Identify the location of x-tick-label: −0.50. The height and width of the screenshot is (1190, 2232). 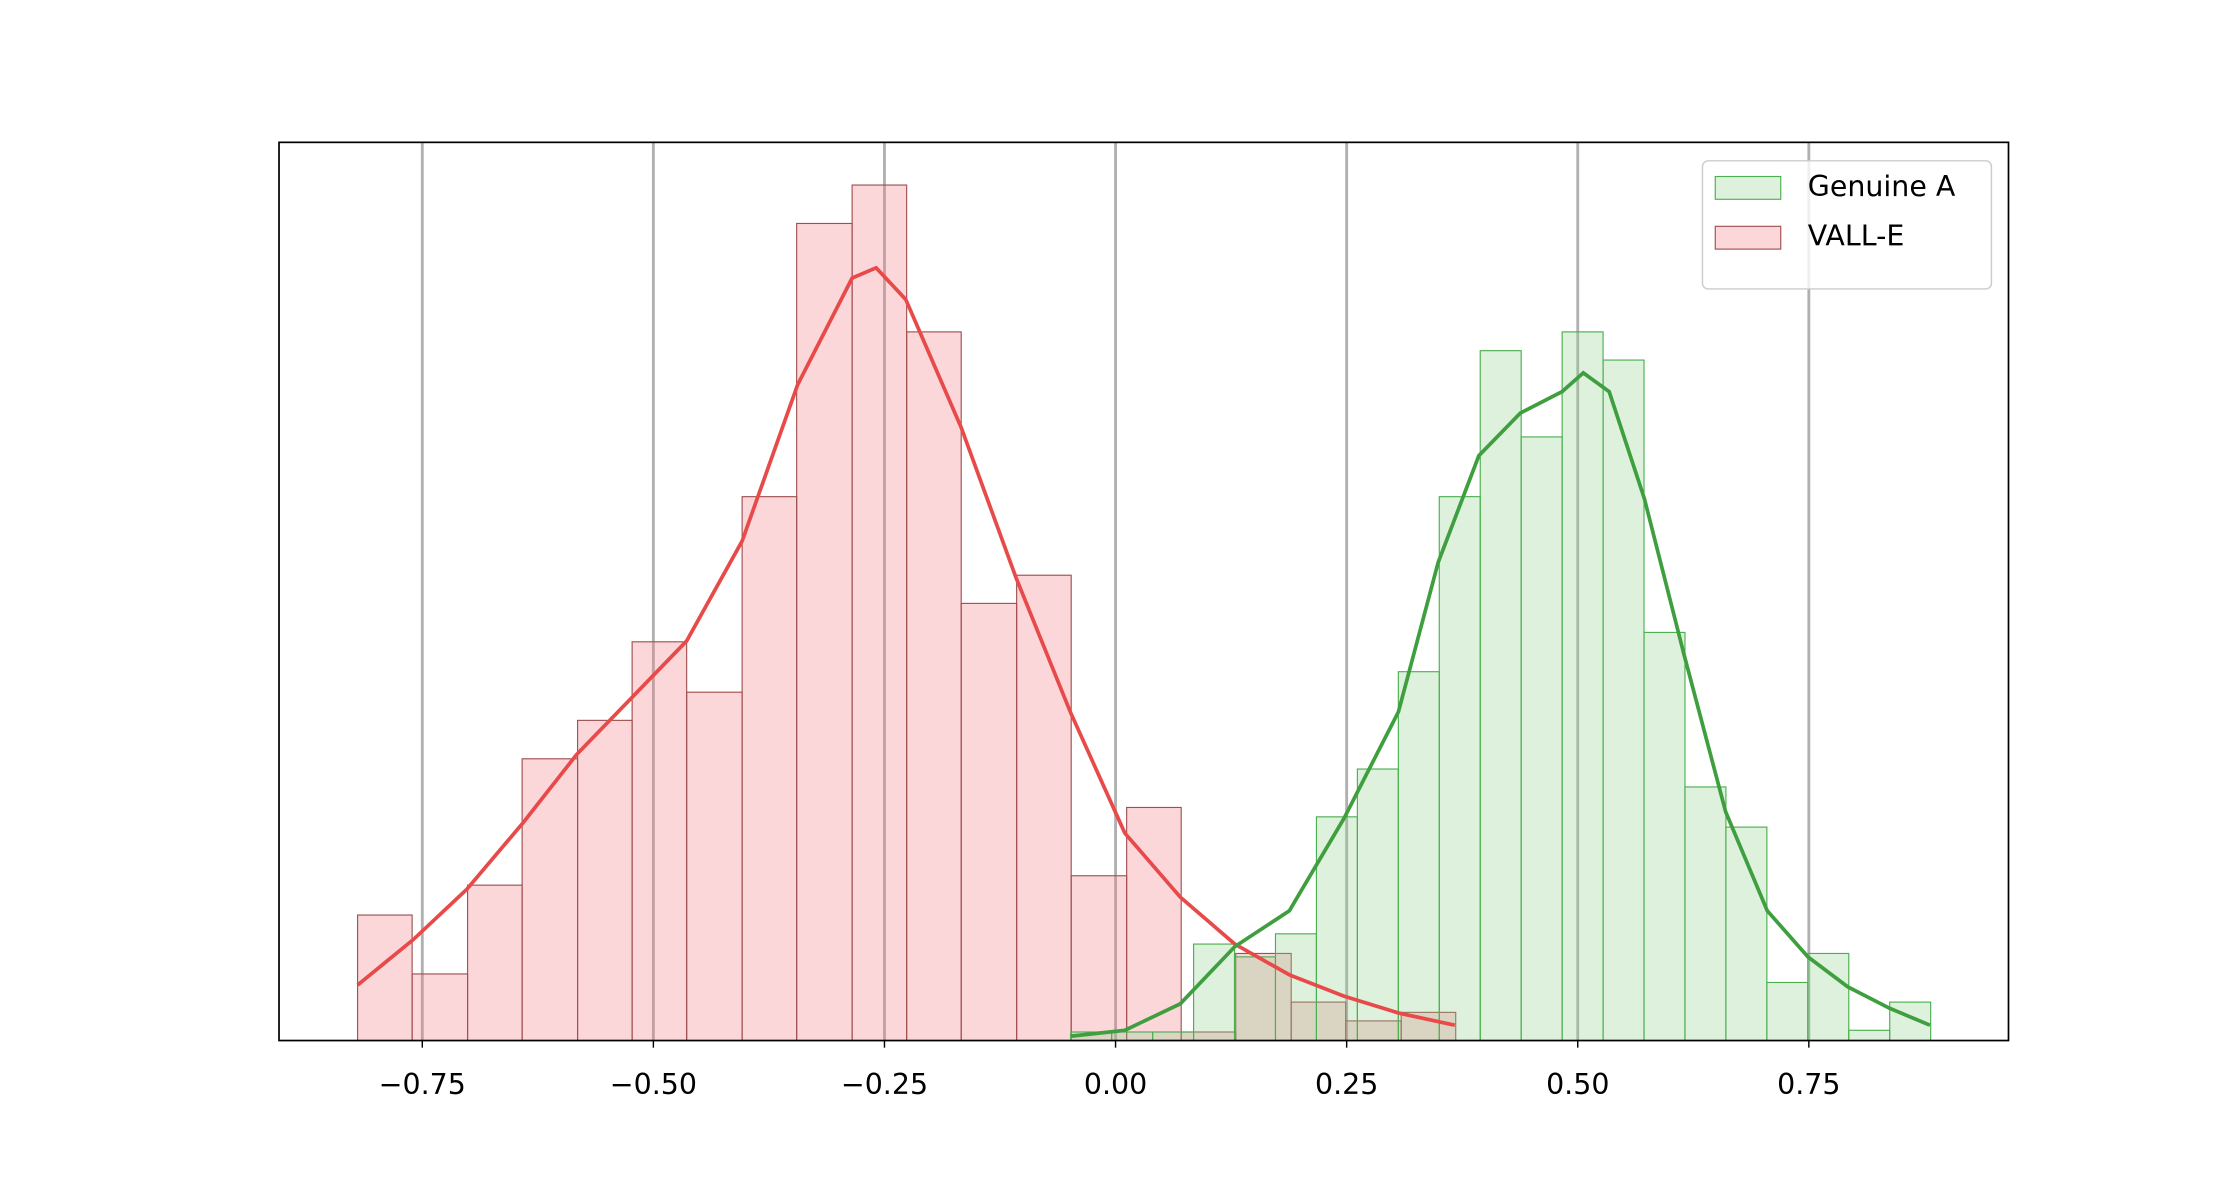
(653, 1084).